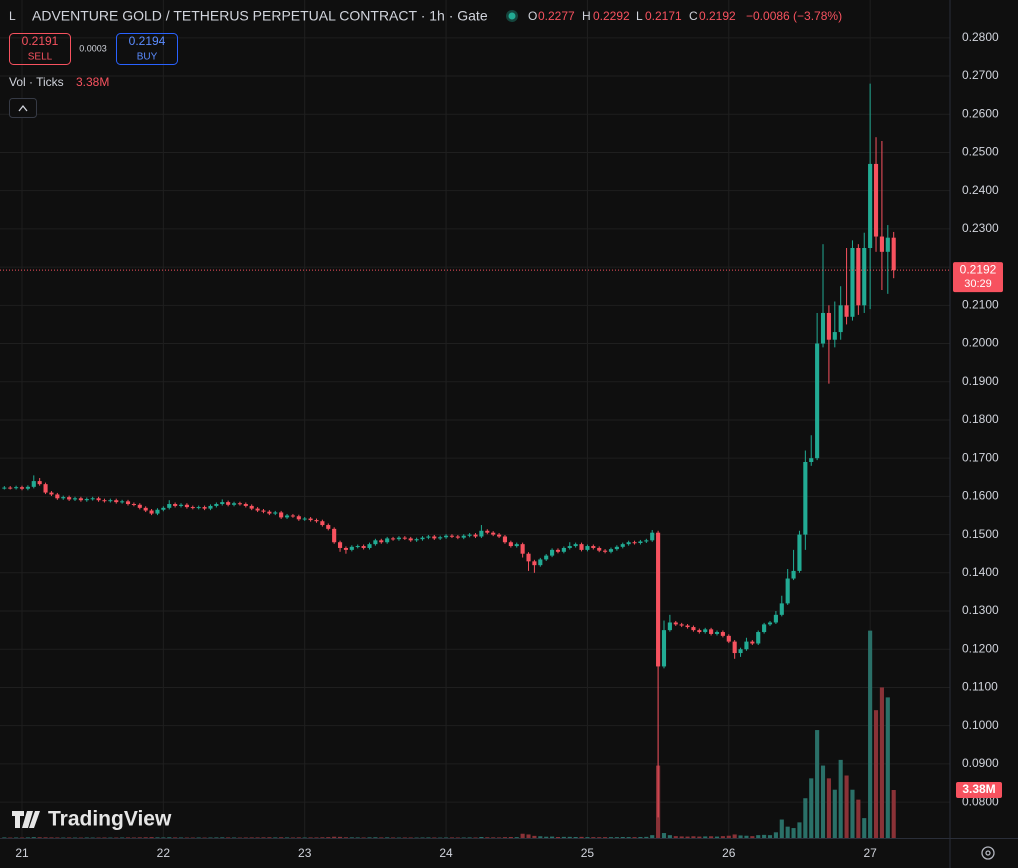 The image size is (1018, 868). What do you see at coordinates (92, 82) in the screenshot?
I see `volume-value: 3.38M` at bounding box center [92, 82].